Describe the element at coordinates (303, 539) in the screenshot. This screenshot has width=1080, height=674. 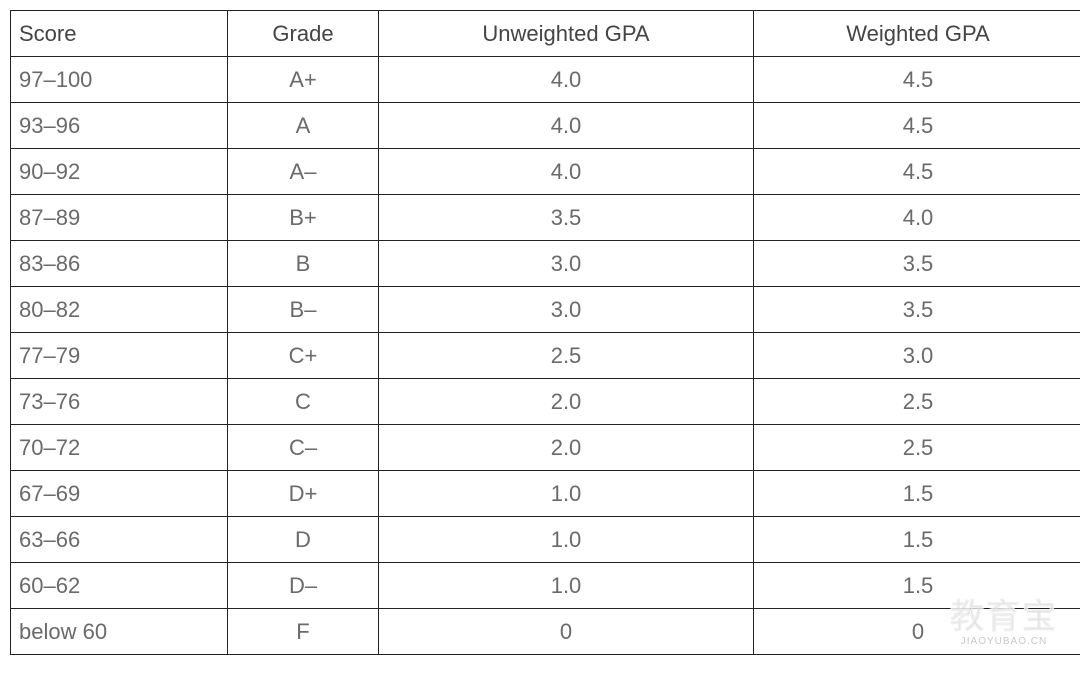
I see `cell-grade: D` at that location.